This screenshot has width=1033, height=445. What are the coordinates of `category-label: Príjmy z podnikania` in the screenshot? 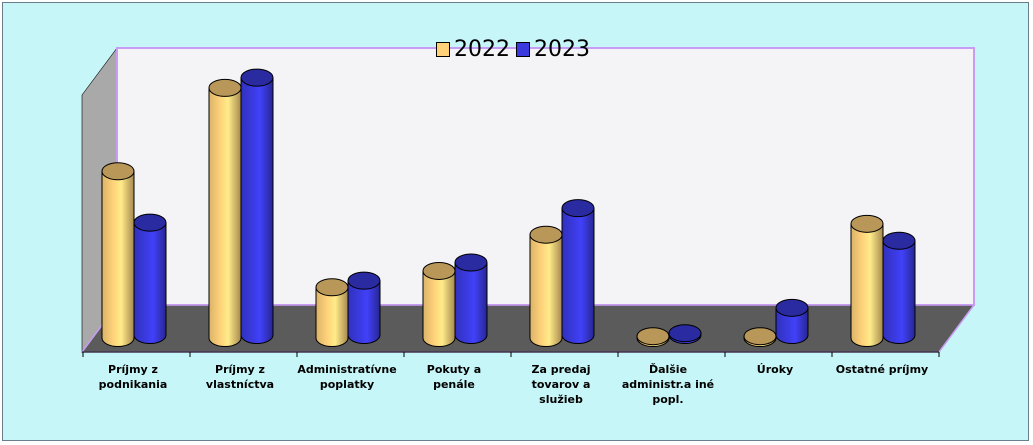 It's located at (133, 377).